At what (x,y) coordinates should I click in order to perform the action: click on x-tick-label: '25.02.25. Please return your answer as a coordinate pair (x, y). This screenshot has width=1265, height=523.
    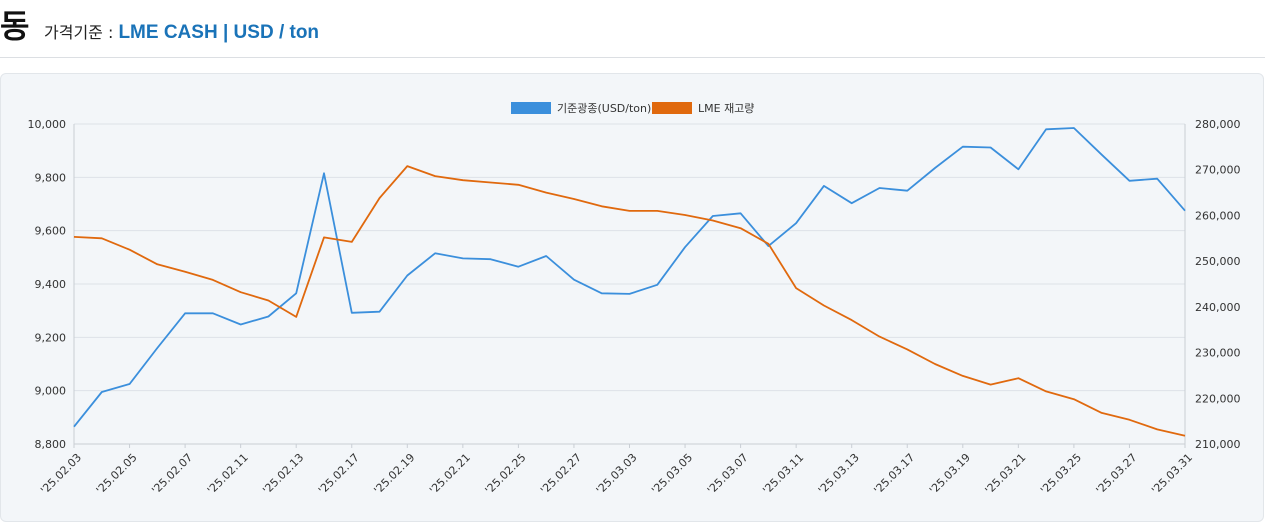
    Looking at the image, I should click on (506, 474).